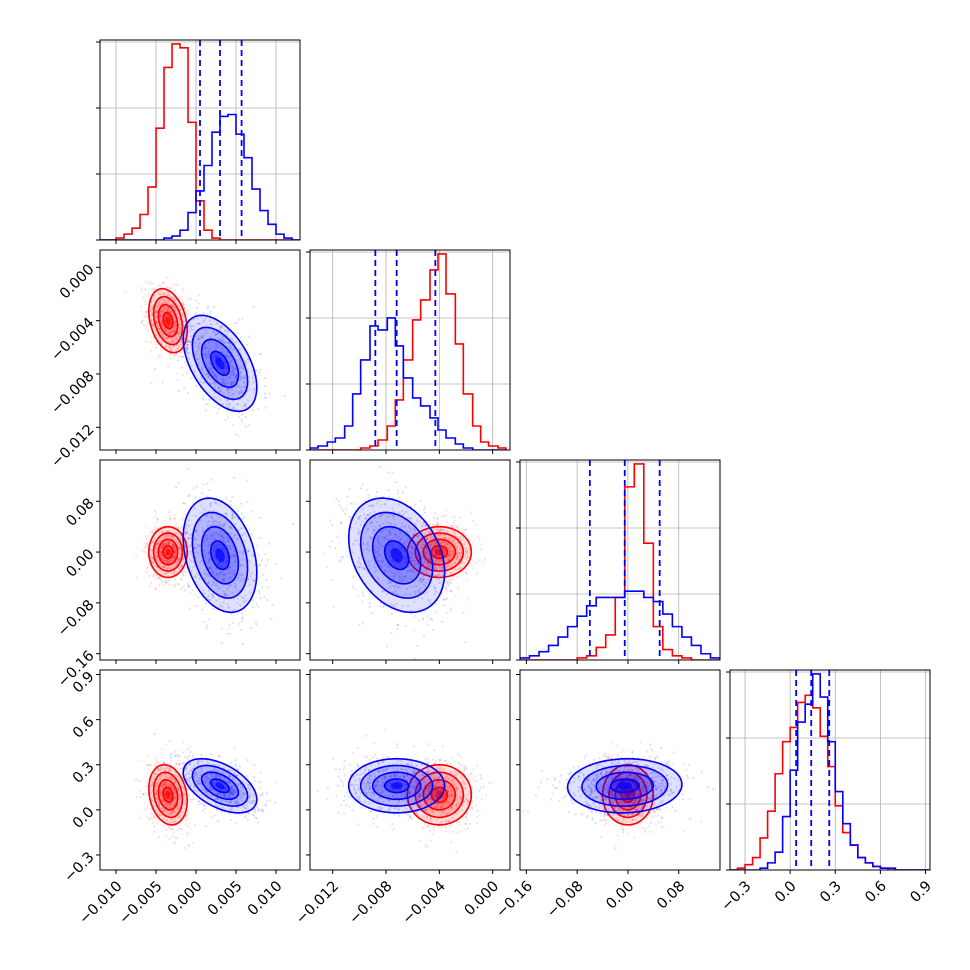 Image resolution: width=970 pixels, height=970 pixels. I want to click on panel-content, so click(215, 556).